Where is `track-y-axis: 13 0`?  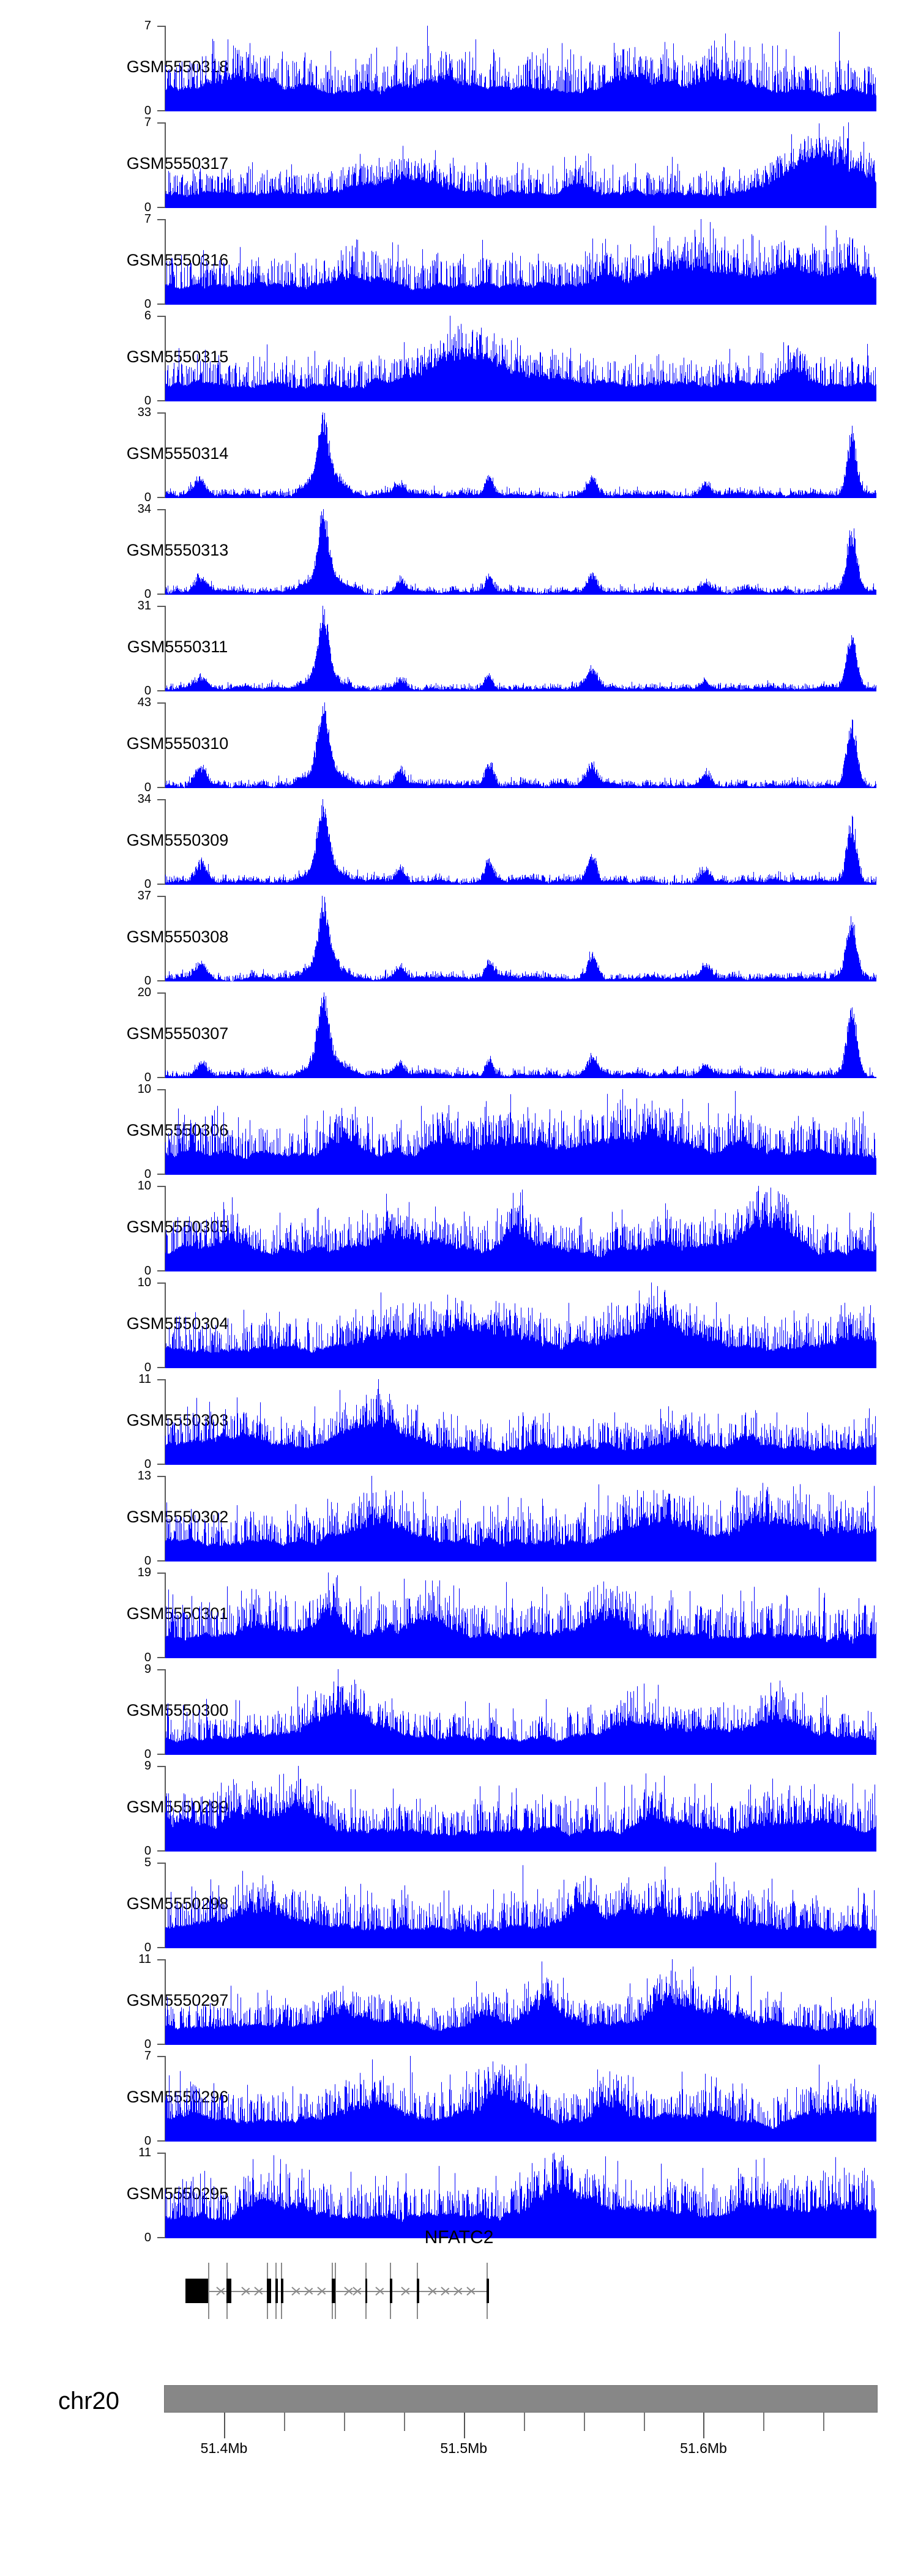 track-y-axis: 13 0 is located at coordinates (152, 1518).